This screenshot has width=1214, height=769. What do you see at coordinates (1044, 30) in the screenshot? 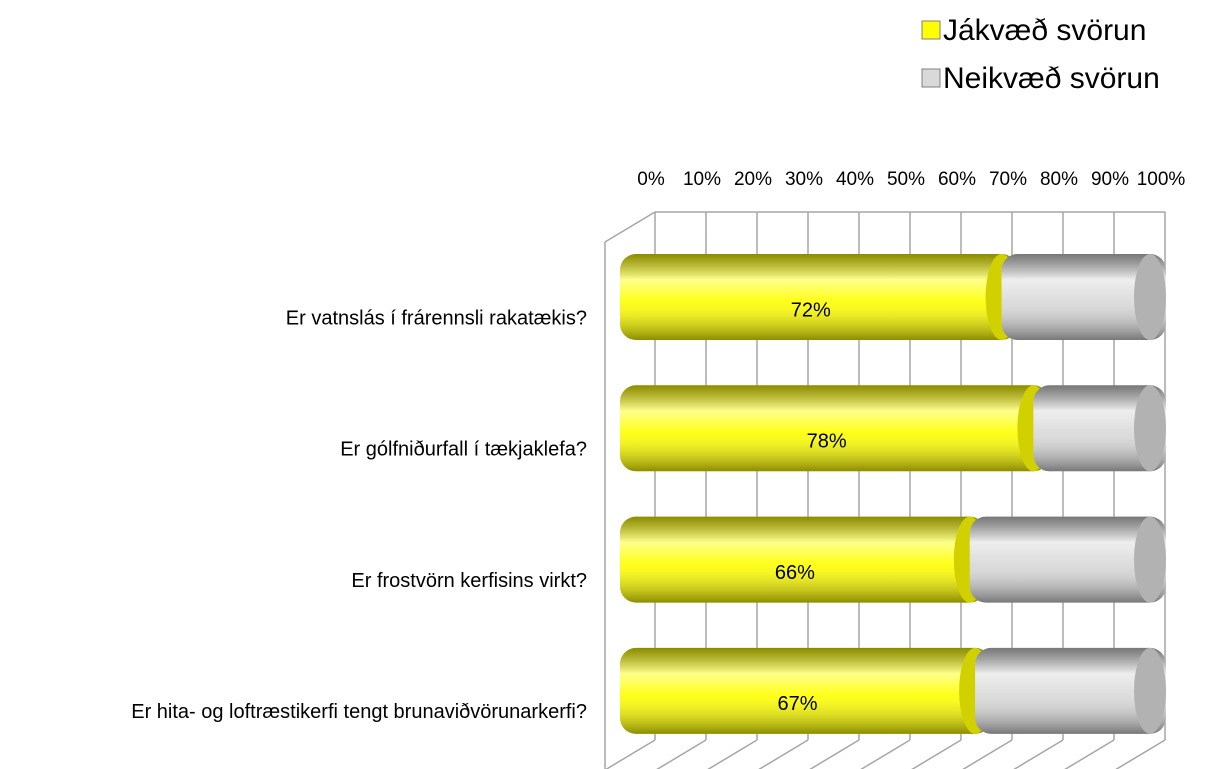
I see `legend-label: Jákvæð svörun` at bounding box center [1044, 30].